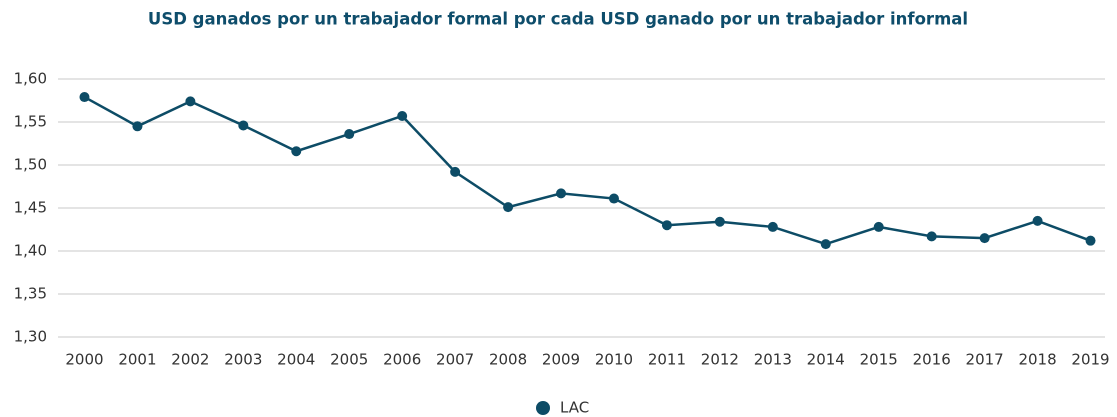 This screenshot has width=1117, height=417. I want to click on x-tick-label: 2016, so click(932, 360).